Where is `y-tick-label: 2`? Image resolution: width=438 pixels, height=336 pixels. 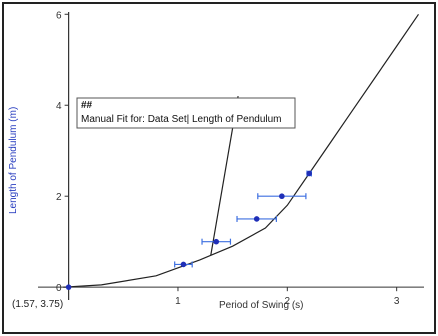
y-tick-label: 2 is located at coordinates (59, 197).